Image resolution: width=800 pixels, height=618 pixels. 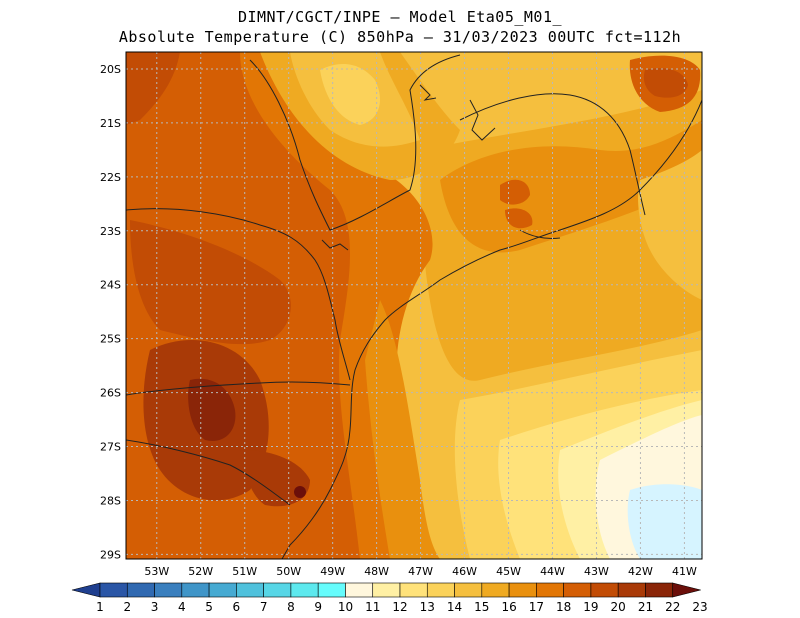 What do you see at coordinates (552, 571) in the screenshot?
I see `lon-label: 44W` at bounding box center [552, 571].